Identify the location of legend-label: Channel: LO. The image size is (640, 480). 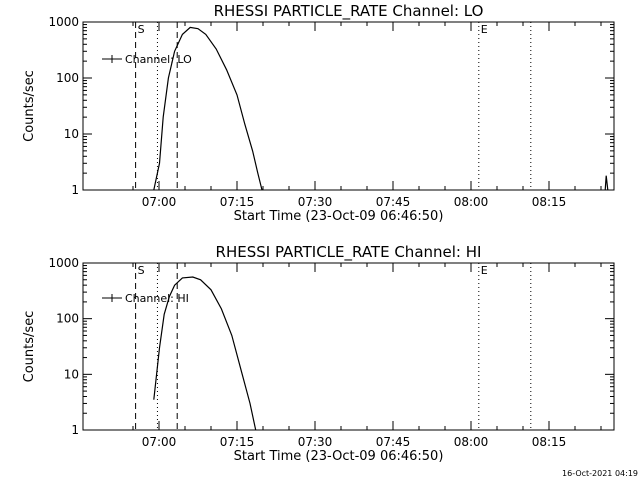
(158, 59).